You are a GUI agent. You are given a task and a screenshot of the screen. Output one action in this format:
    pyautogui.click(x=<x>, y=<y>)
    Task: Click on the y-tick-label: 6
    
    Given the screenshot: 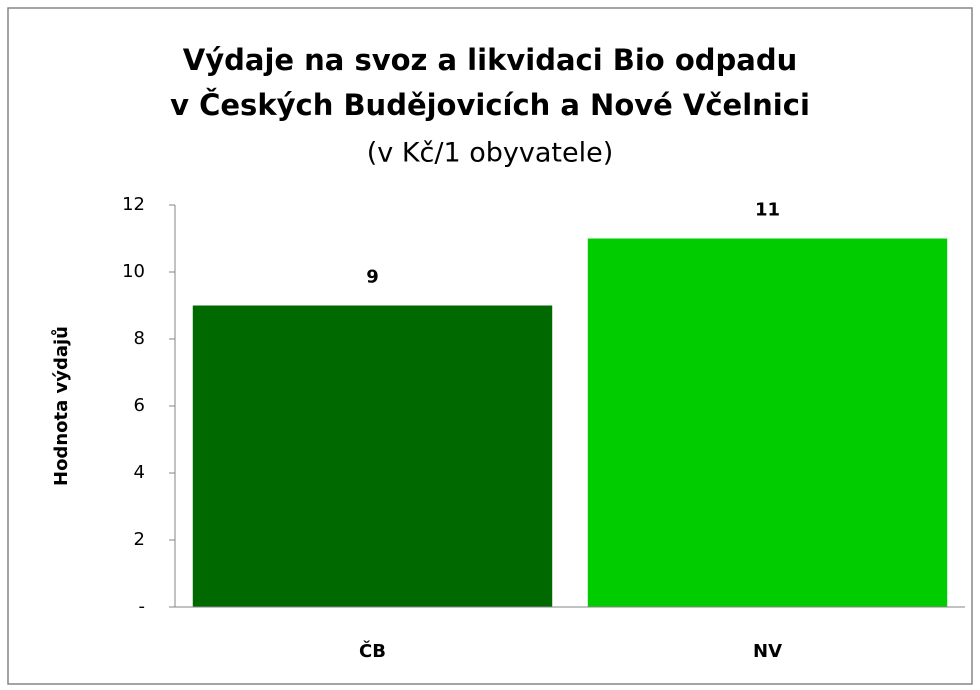 What is the action you would take?
    pyautogui.click(x=139, y=405)
    